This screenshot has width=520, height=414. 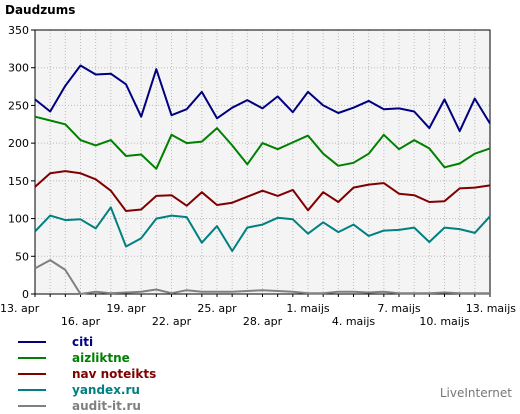 What do you see at coordinates (217, 308) in the screenshot?
I see `x-tick-label: 25. apr` at bounding box center [217, 308].